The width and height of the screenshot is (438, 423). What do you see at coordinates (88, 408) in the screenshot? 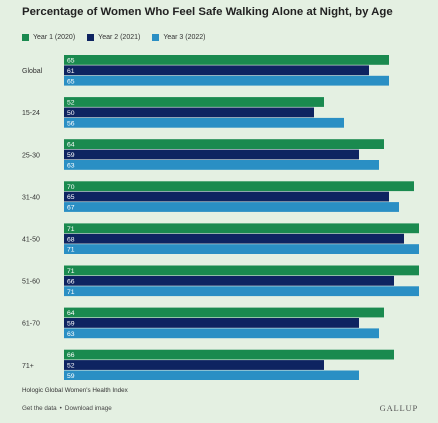
I see `download-image-link: Download image` at bounding box center [88, 408].